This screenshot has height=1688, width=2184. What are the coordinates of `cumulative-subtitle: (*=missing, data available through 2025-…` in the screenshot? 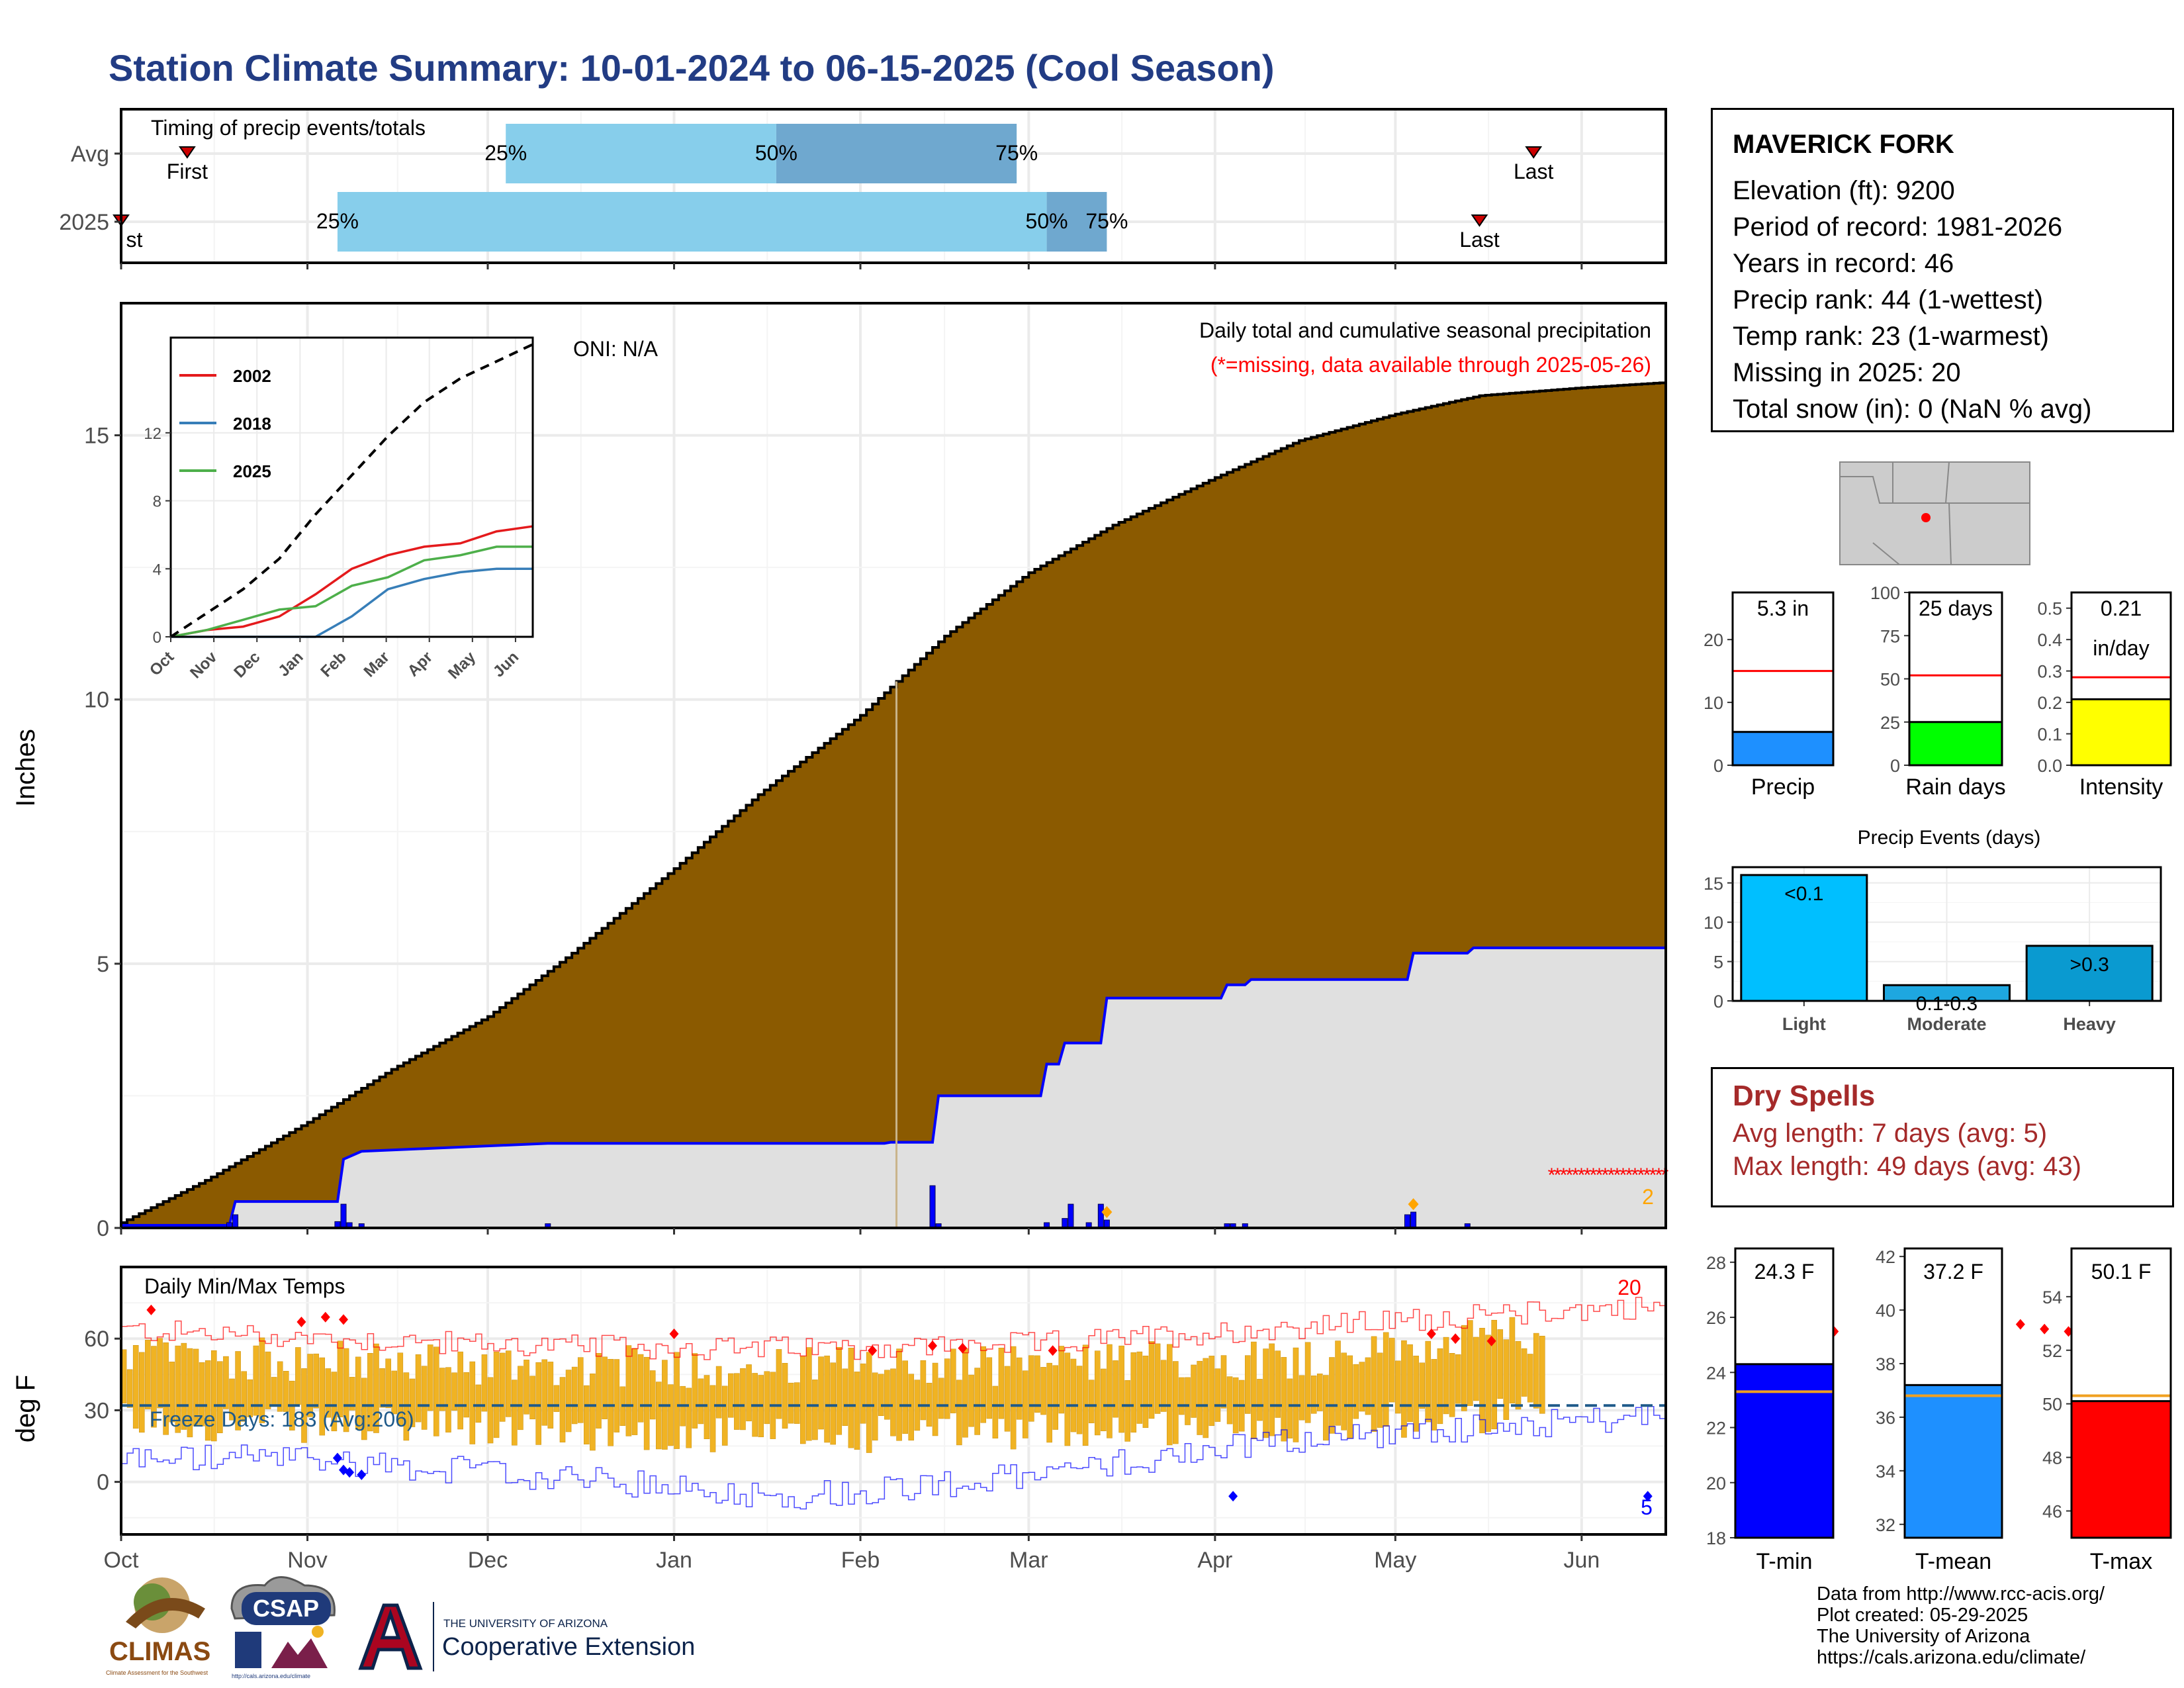 It's located at (1430, 365).